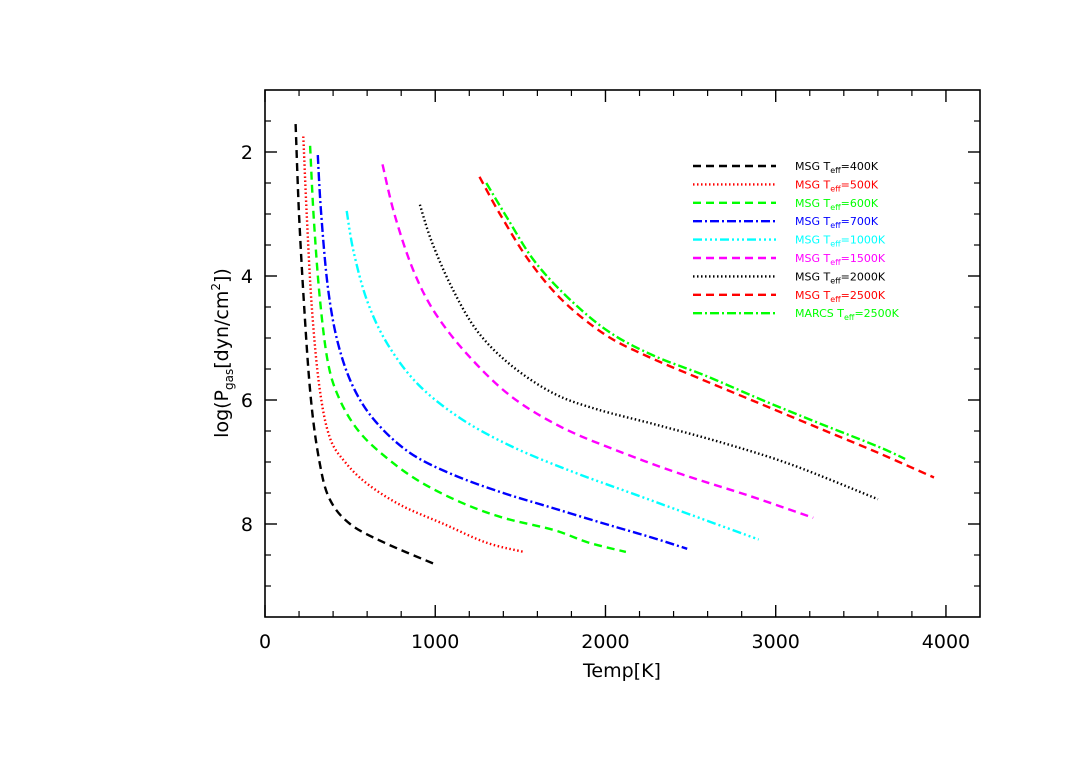 The height and width of the screenshot is (770, 1090). I want to click on x-axis-title: Temp[K], so click(621, 671).